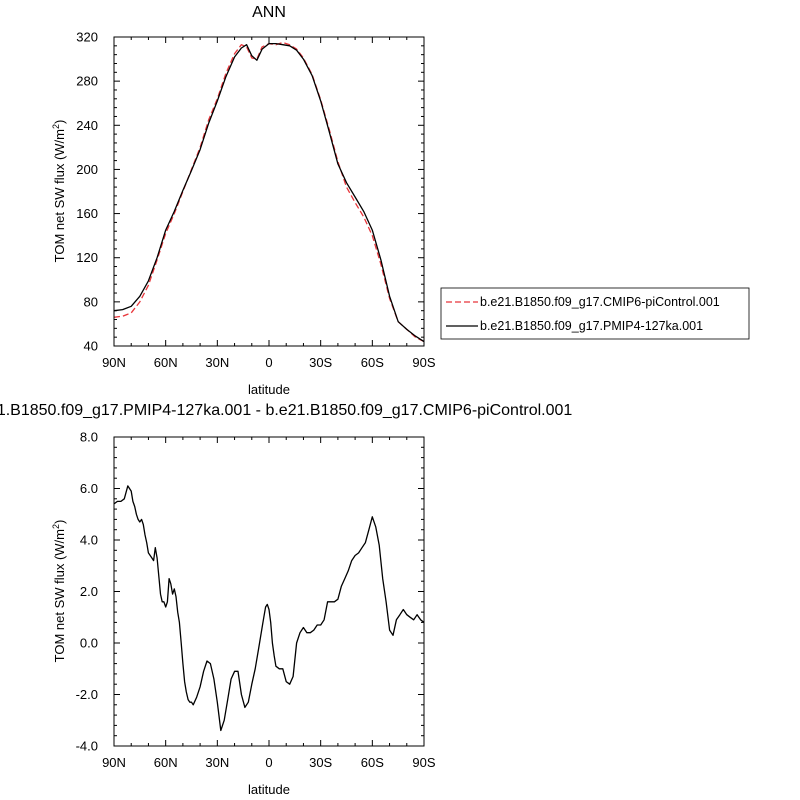 This screenshot has height=800, width=800. What do you see at coordinates (87, 81) in the screenshot?
I see `y-tick-label: 280` at bounding box center [87, 81].